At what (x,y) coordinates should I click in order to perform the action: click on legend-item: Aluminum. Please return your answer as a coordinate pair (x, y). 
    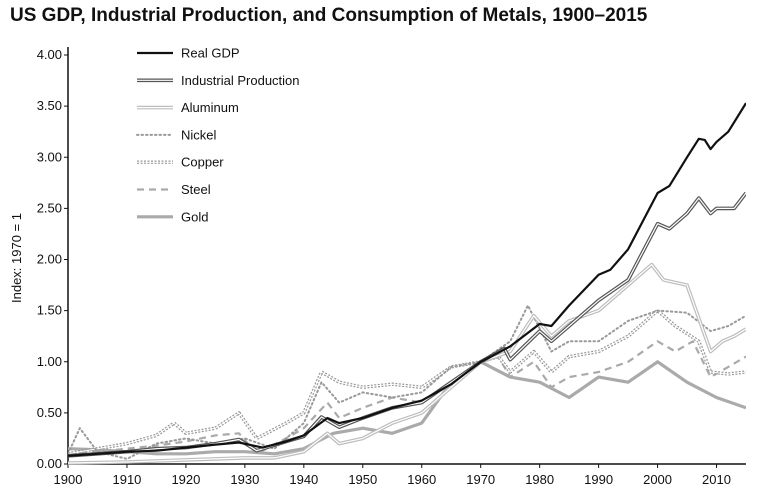
    Looking at the image, I should click on (188, 107).